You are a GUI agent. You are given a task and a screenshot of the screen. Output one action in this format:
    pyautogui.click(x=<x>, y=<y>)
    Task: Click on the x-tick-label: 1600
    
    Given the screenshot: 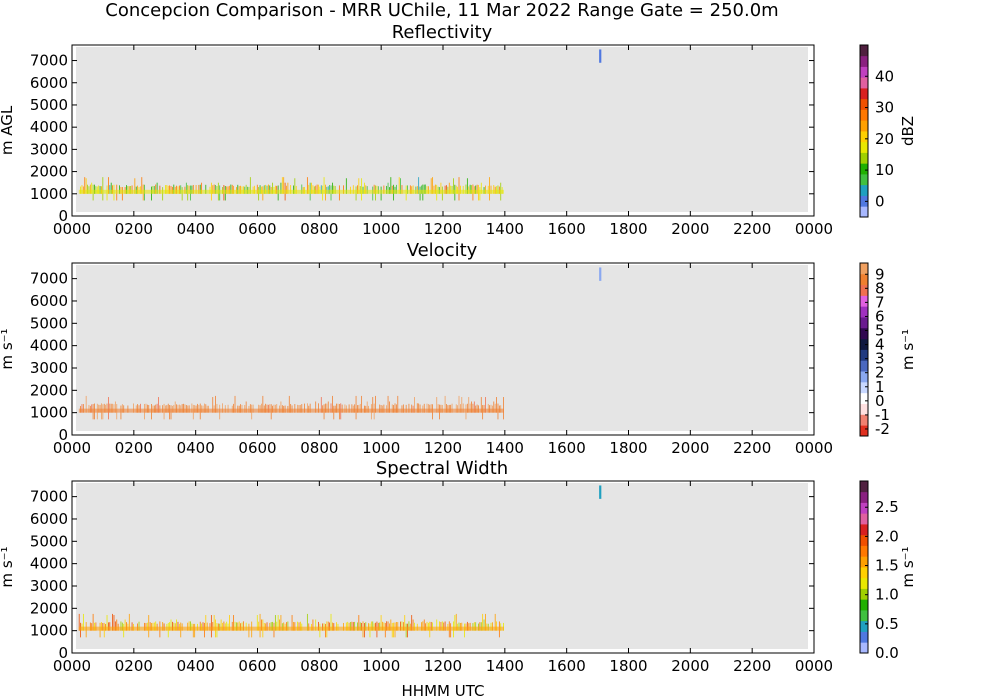 What is the action you would take?
    pyautogui.click(x=567, y=229)
    